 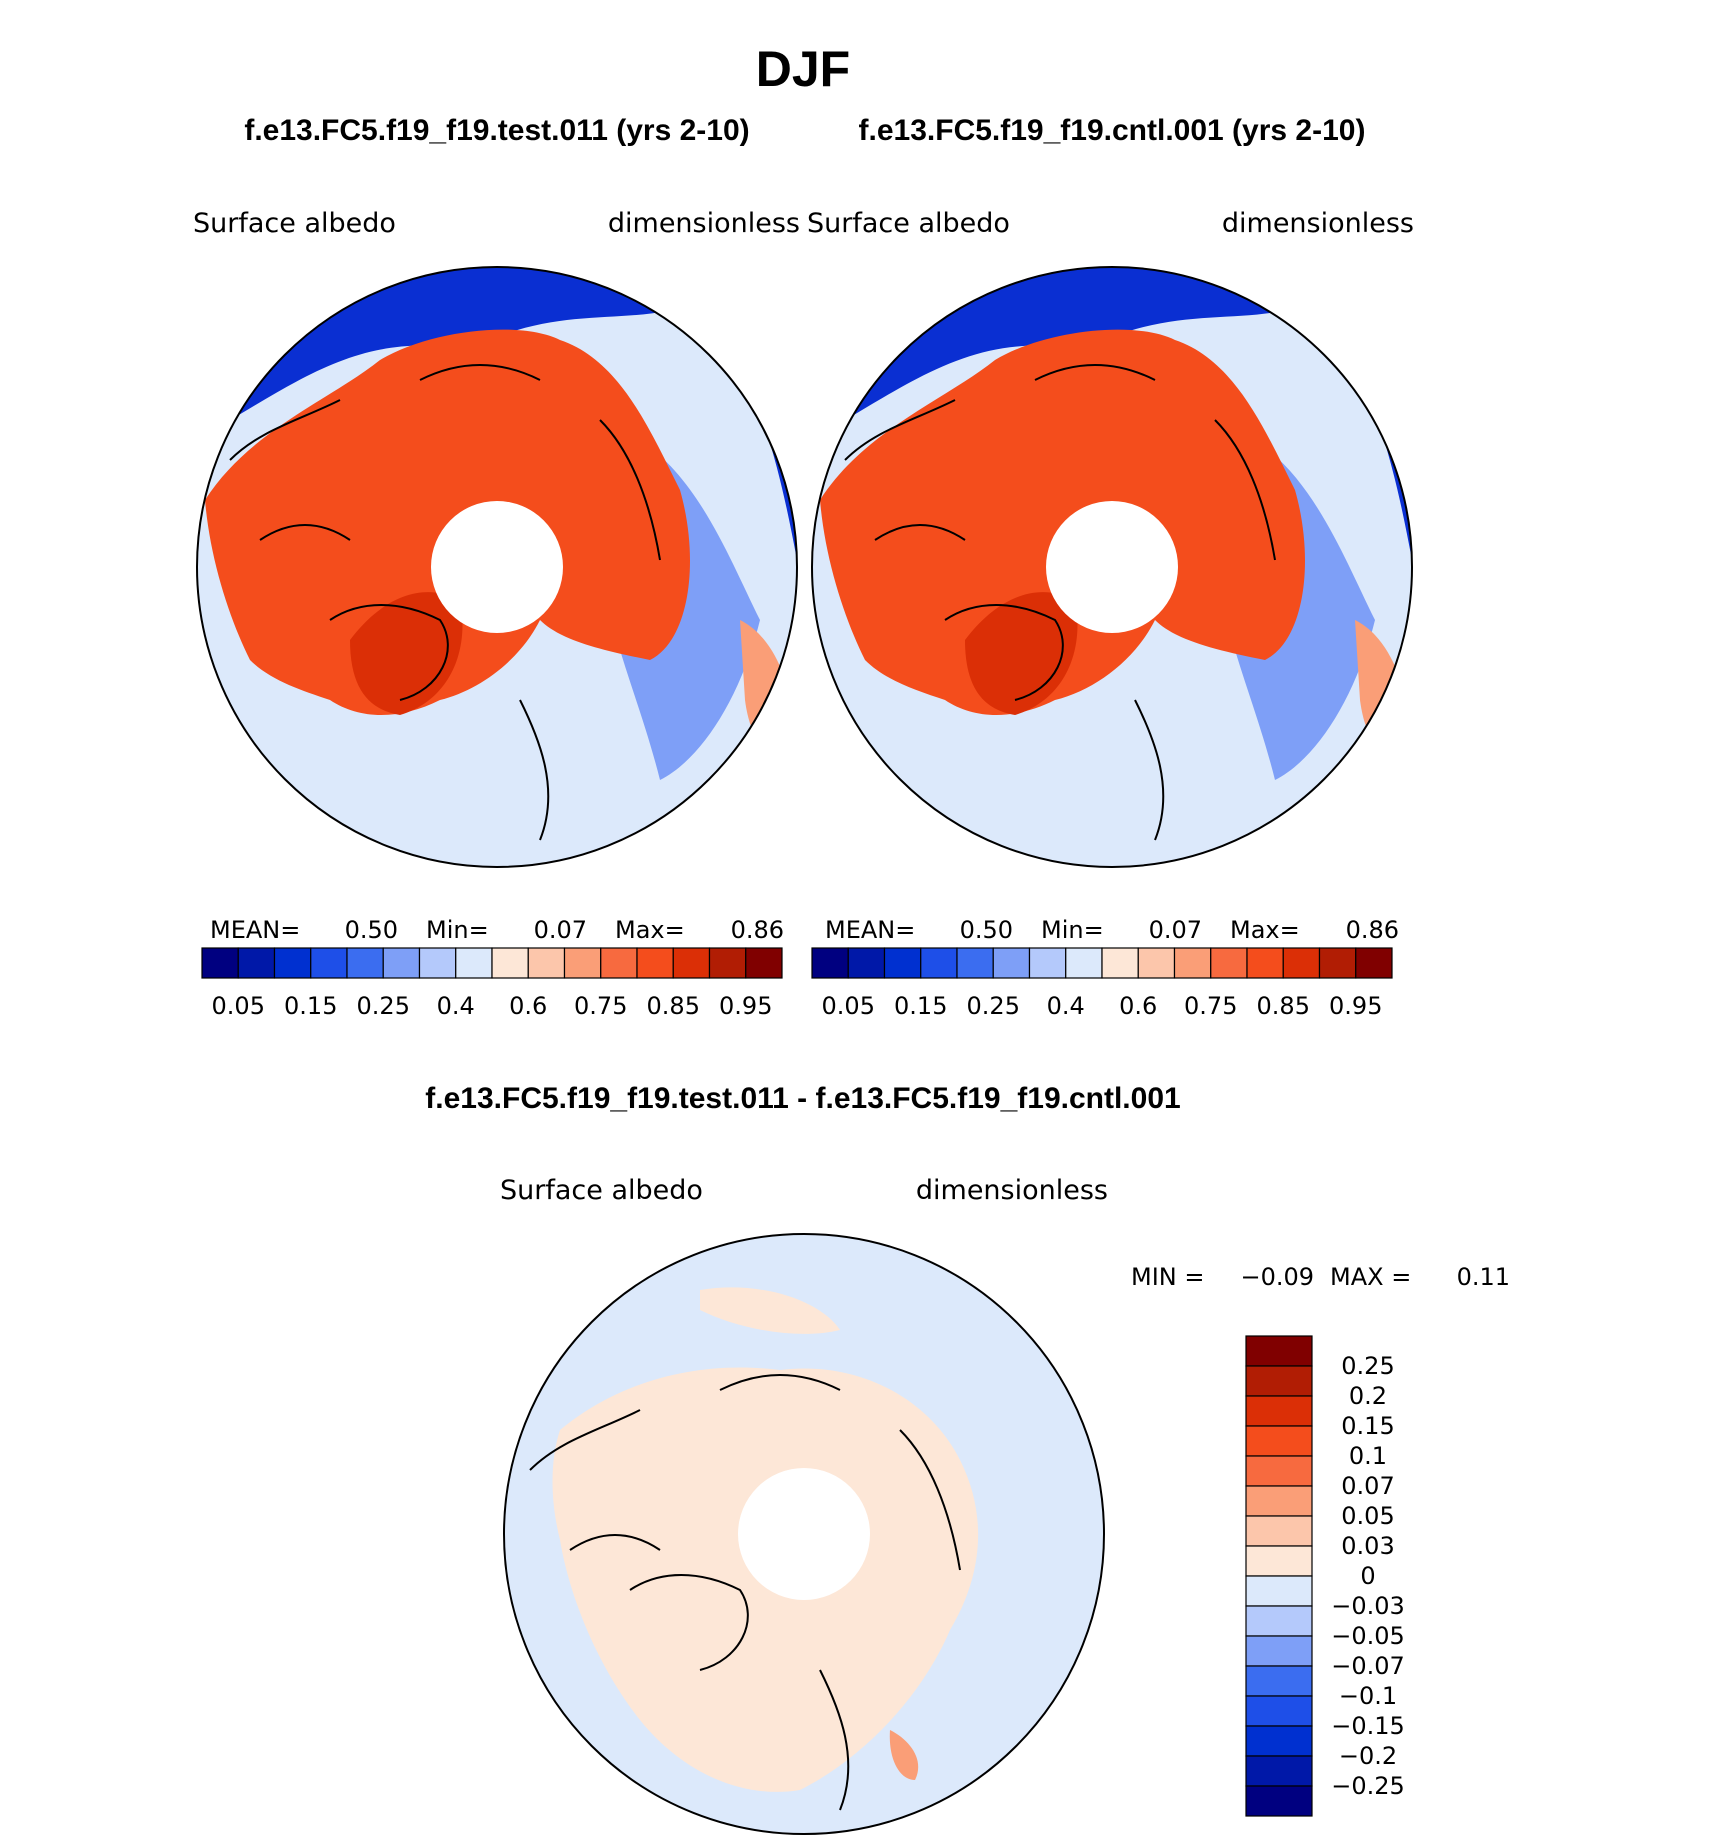 I want to click on panel-b-case-title: f.e13.FC5.f19_f19.cntl.001 (yrs 2-10), so click(x=1112, y=130).